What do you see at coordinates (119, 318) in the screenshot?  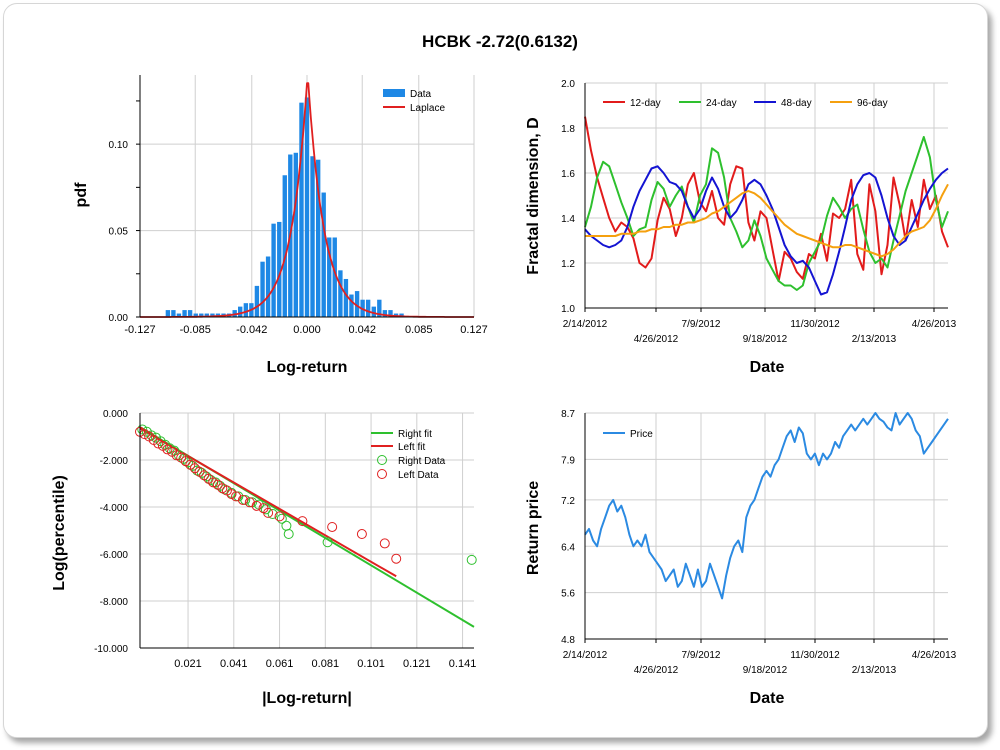 I see `y-tick-label: 0.00` at bounding box center [119, 318].